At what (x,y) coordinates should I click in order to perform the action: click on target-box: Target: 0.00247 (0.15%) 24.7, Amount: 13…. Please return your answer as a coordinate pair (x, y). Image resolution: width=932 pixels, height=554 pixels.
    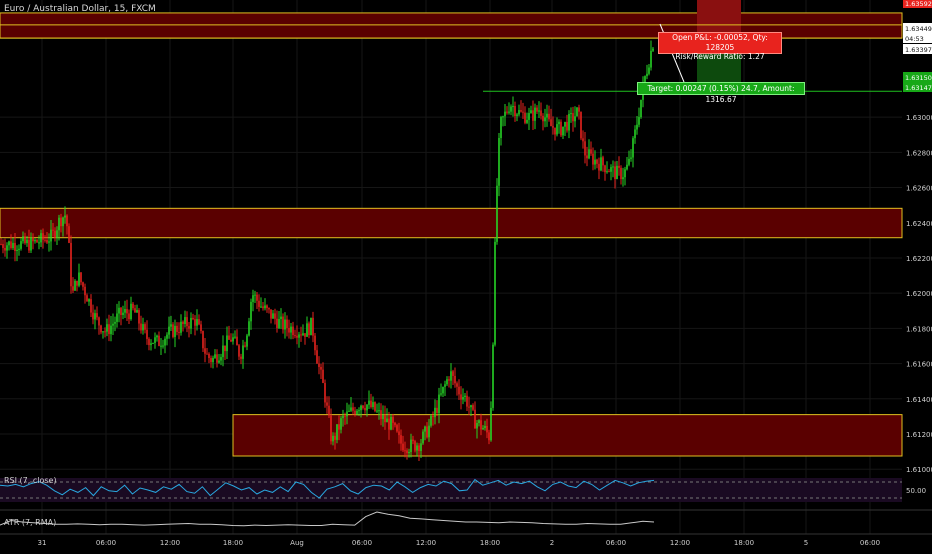
    Looking at the image, I should click on (721, 93).